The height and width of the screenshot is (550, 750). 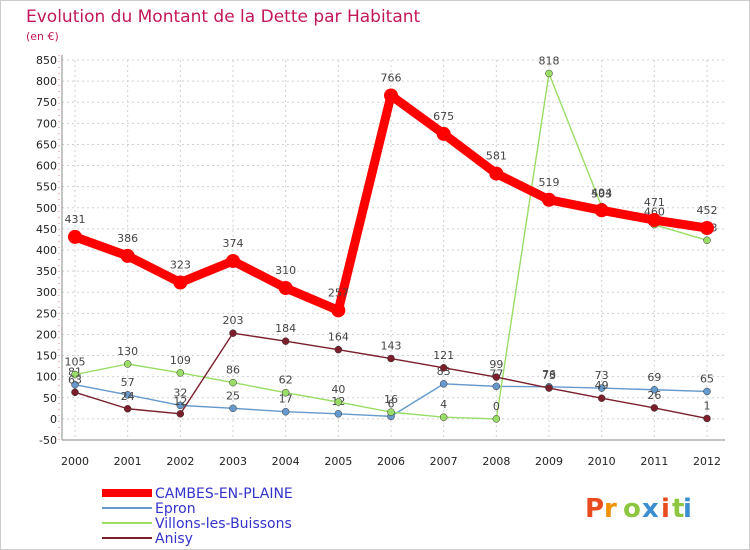 I want to click on data-label: 105, so click(x=75, y=362).